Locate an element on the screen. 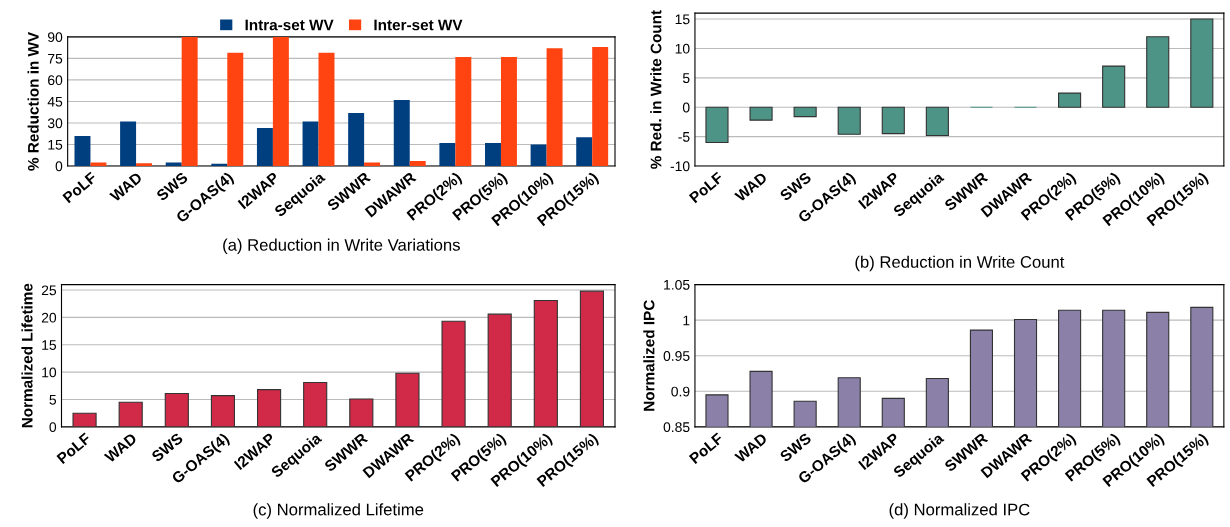 This screenshot has height=527, width=1230. y-tick-label: 1 is located at coordinates (686, 320).